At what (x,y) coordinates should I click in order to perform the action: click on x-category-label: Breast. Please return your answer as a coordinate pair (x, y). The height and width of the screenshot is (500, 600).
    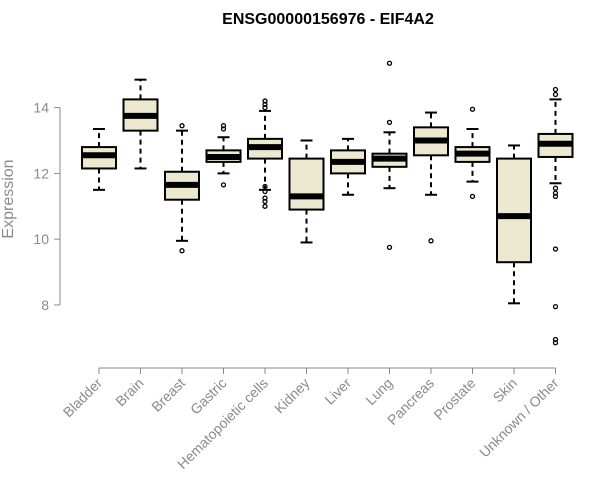
    Looking at the image, I should click on (168, 395).